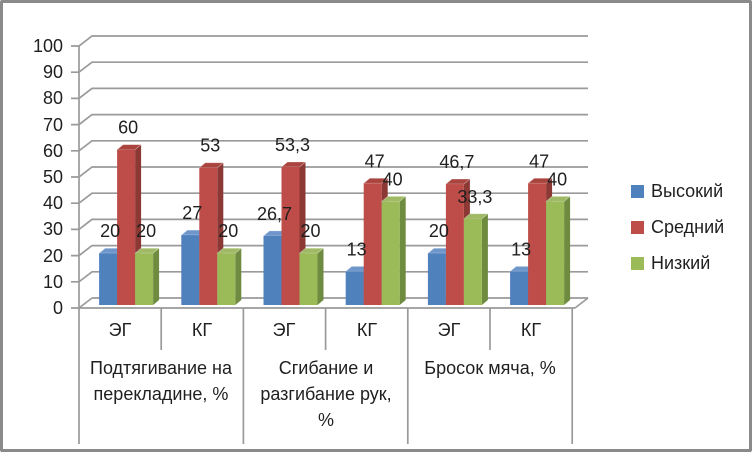  Describe the element at coordinates (192, 213) in the screenshot. I see `value-label: 27` at that location.